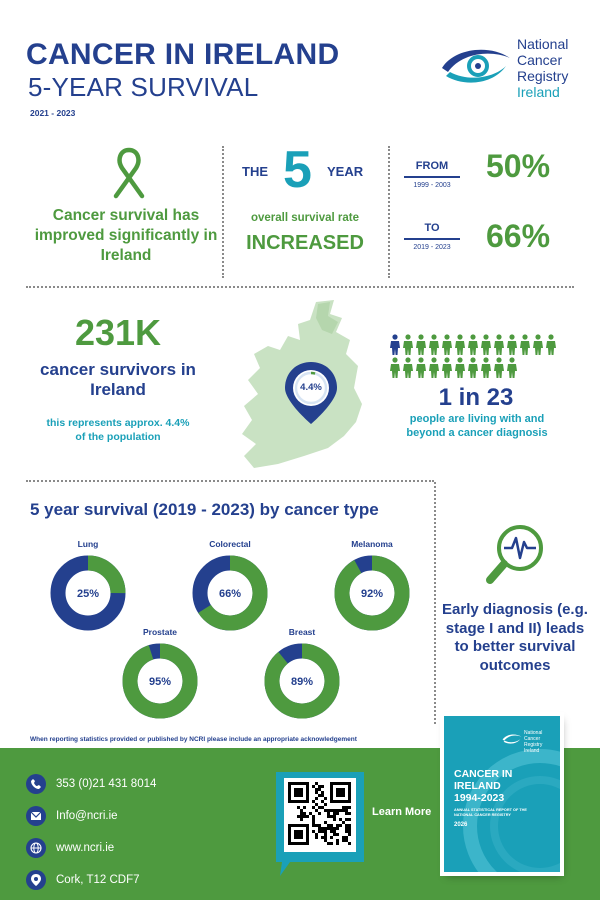 The width and height of the screenshot is (600, 900). What do you see at coordinates (230, 593) in the screenshot?
I see `donut-ring: 66%` at bounding box center [230, 593].